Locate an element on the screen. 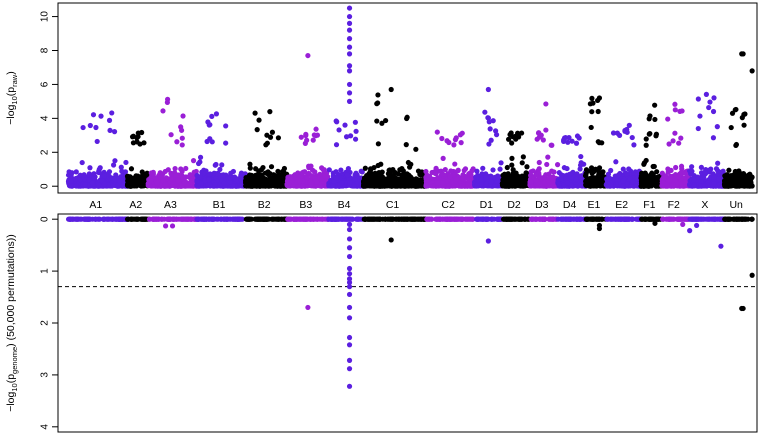 Image resolution: width=765 pixels, height=441 pixels. y-tick-label: 6 is located at coordinates (45, 84).